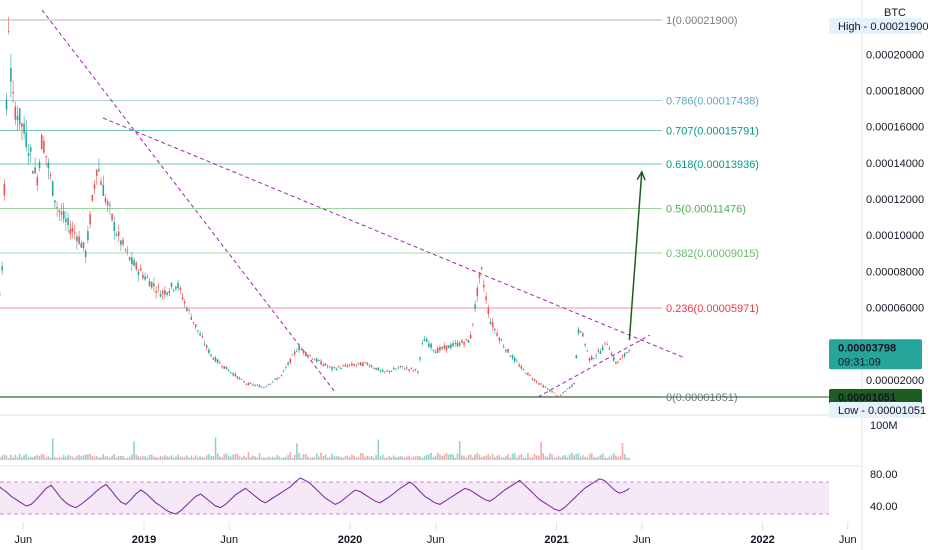 This screenshot has width=932, height=550. What do you see at coordinates (712, 131) in the screenshot?
I see `fib-label: 0.707(0.00015791)` at bounding box center [712, 131].